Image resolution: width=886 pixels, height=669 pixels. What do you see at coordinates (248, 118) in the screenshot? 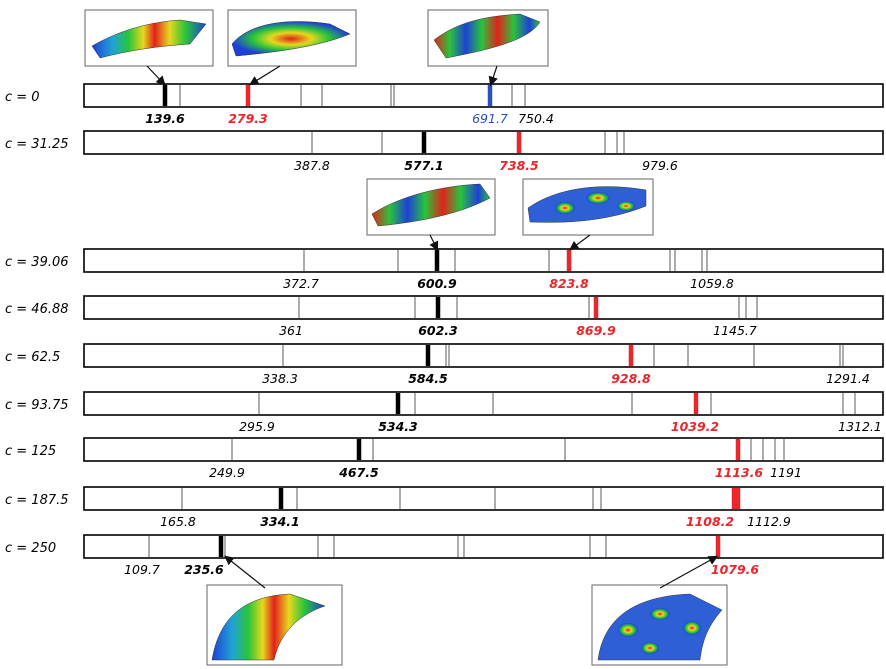
I see `frequency-value: 279.3` at bounding box center [248, 118].